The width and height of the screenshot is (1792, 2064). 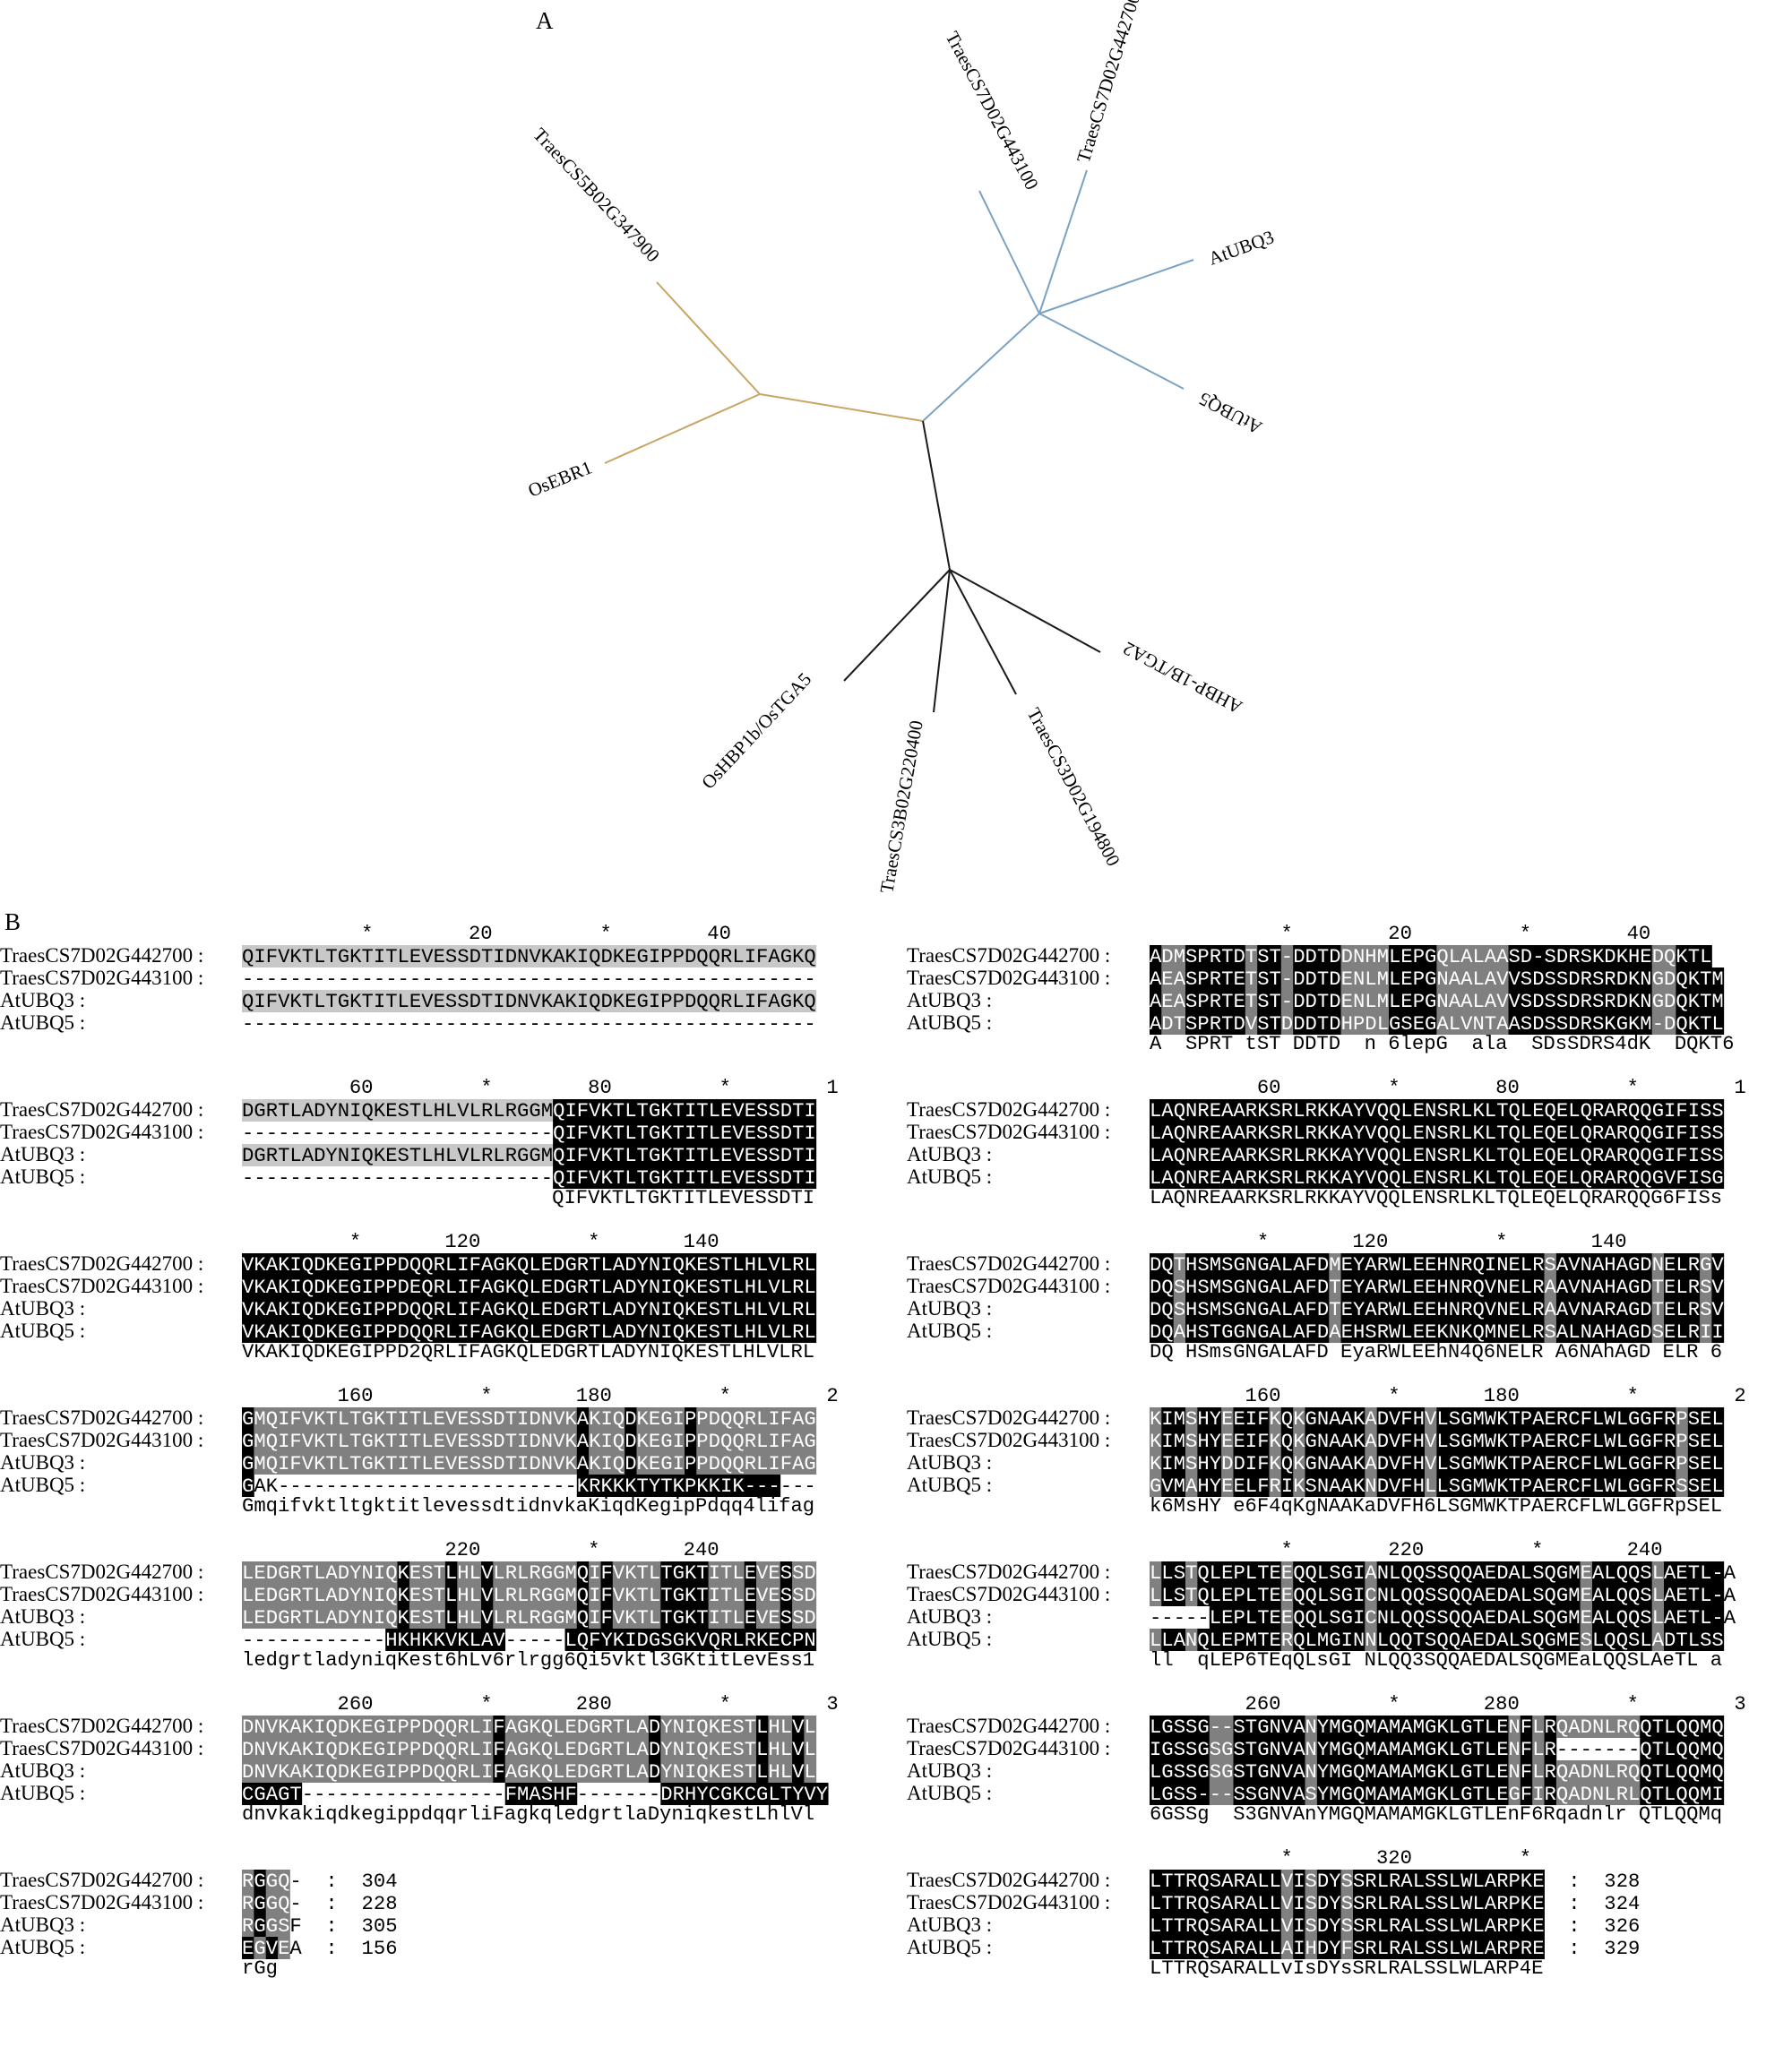 I want to click on position-ruler: * 120 * 140, so click(x=1389, y=1242).